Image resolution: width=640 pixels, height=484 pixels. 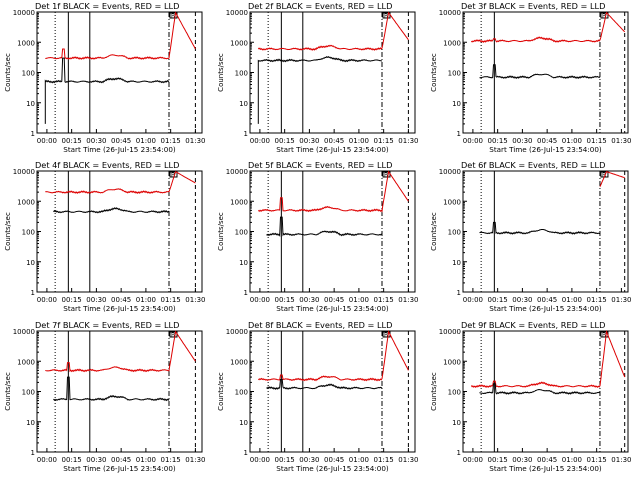 What do you see at coordinates (320, 325) in the screenshot?
I see `panel-title: Det 8f BLACK = Events, RED = LLD` at bounding box center [320, 325].